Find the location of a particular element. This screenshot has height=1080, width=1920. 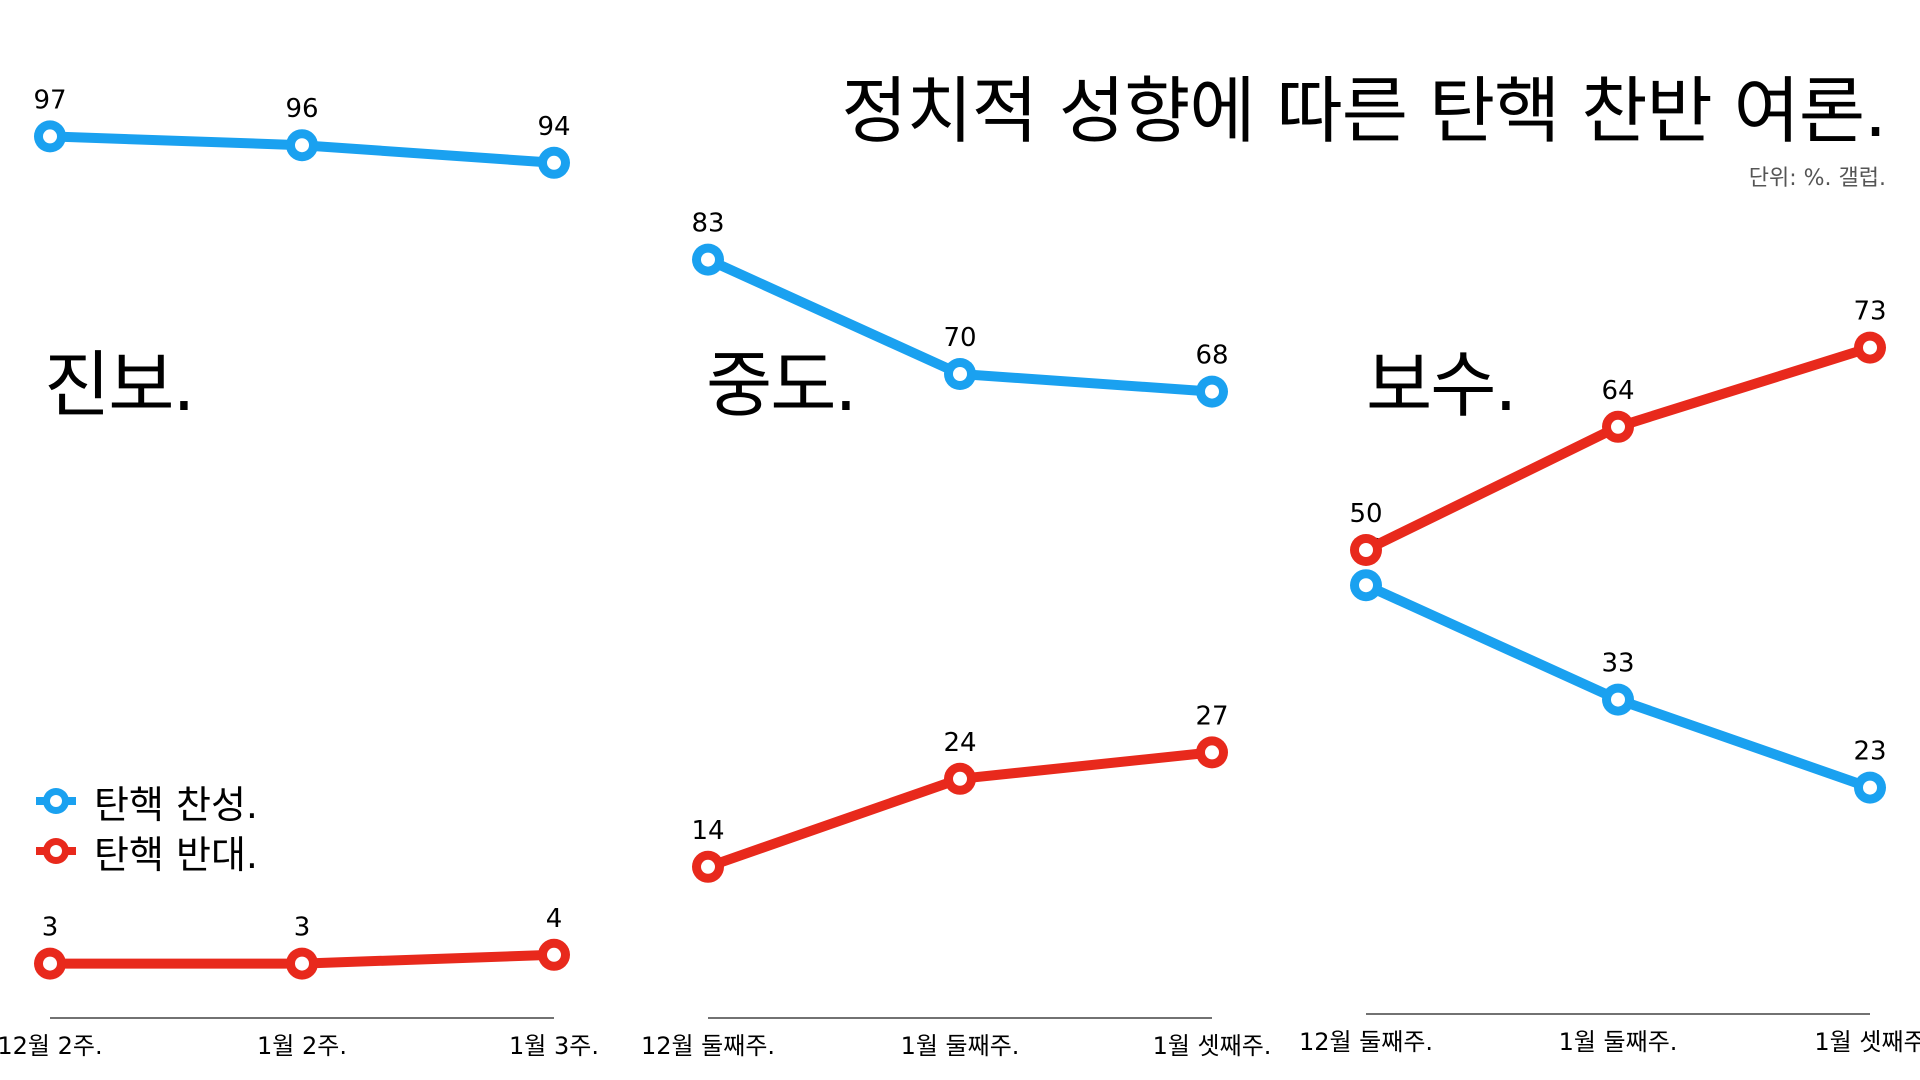

x-tick-label: 1월 셋째주. is located at coordinates (1212, 1046).